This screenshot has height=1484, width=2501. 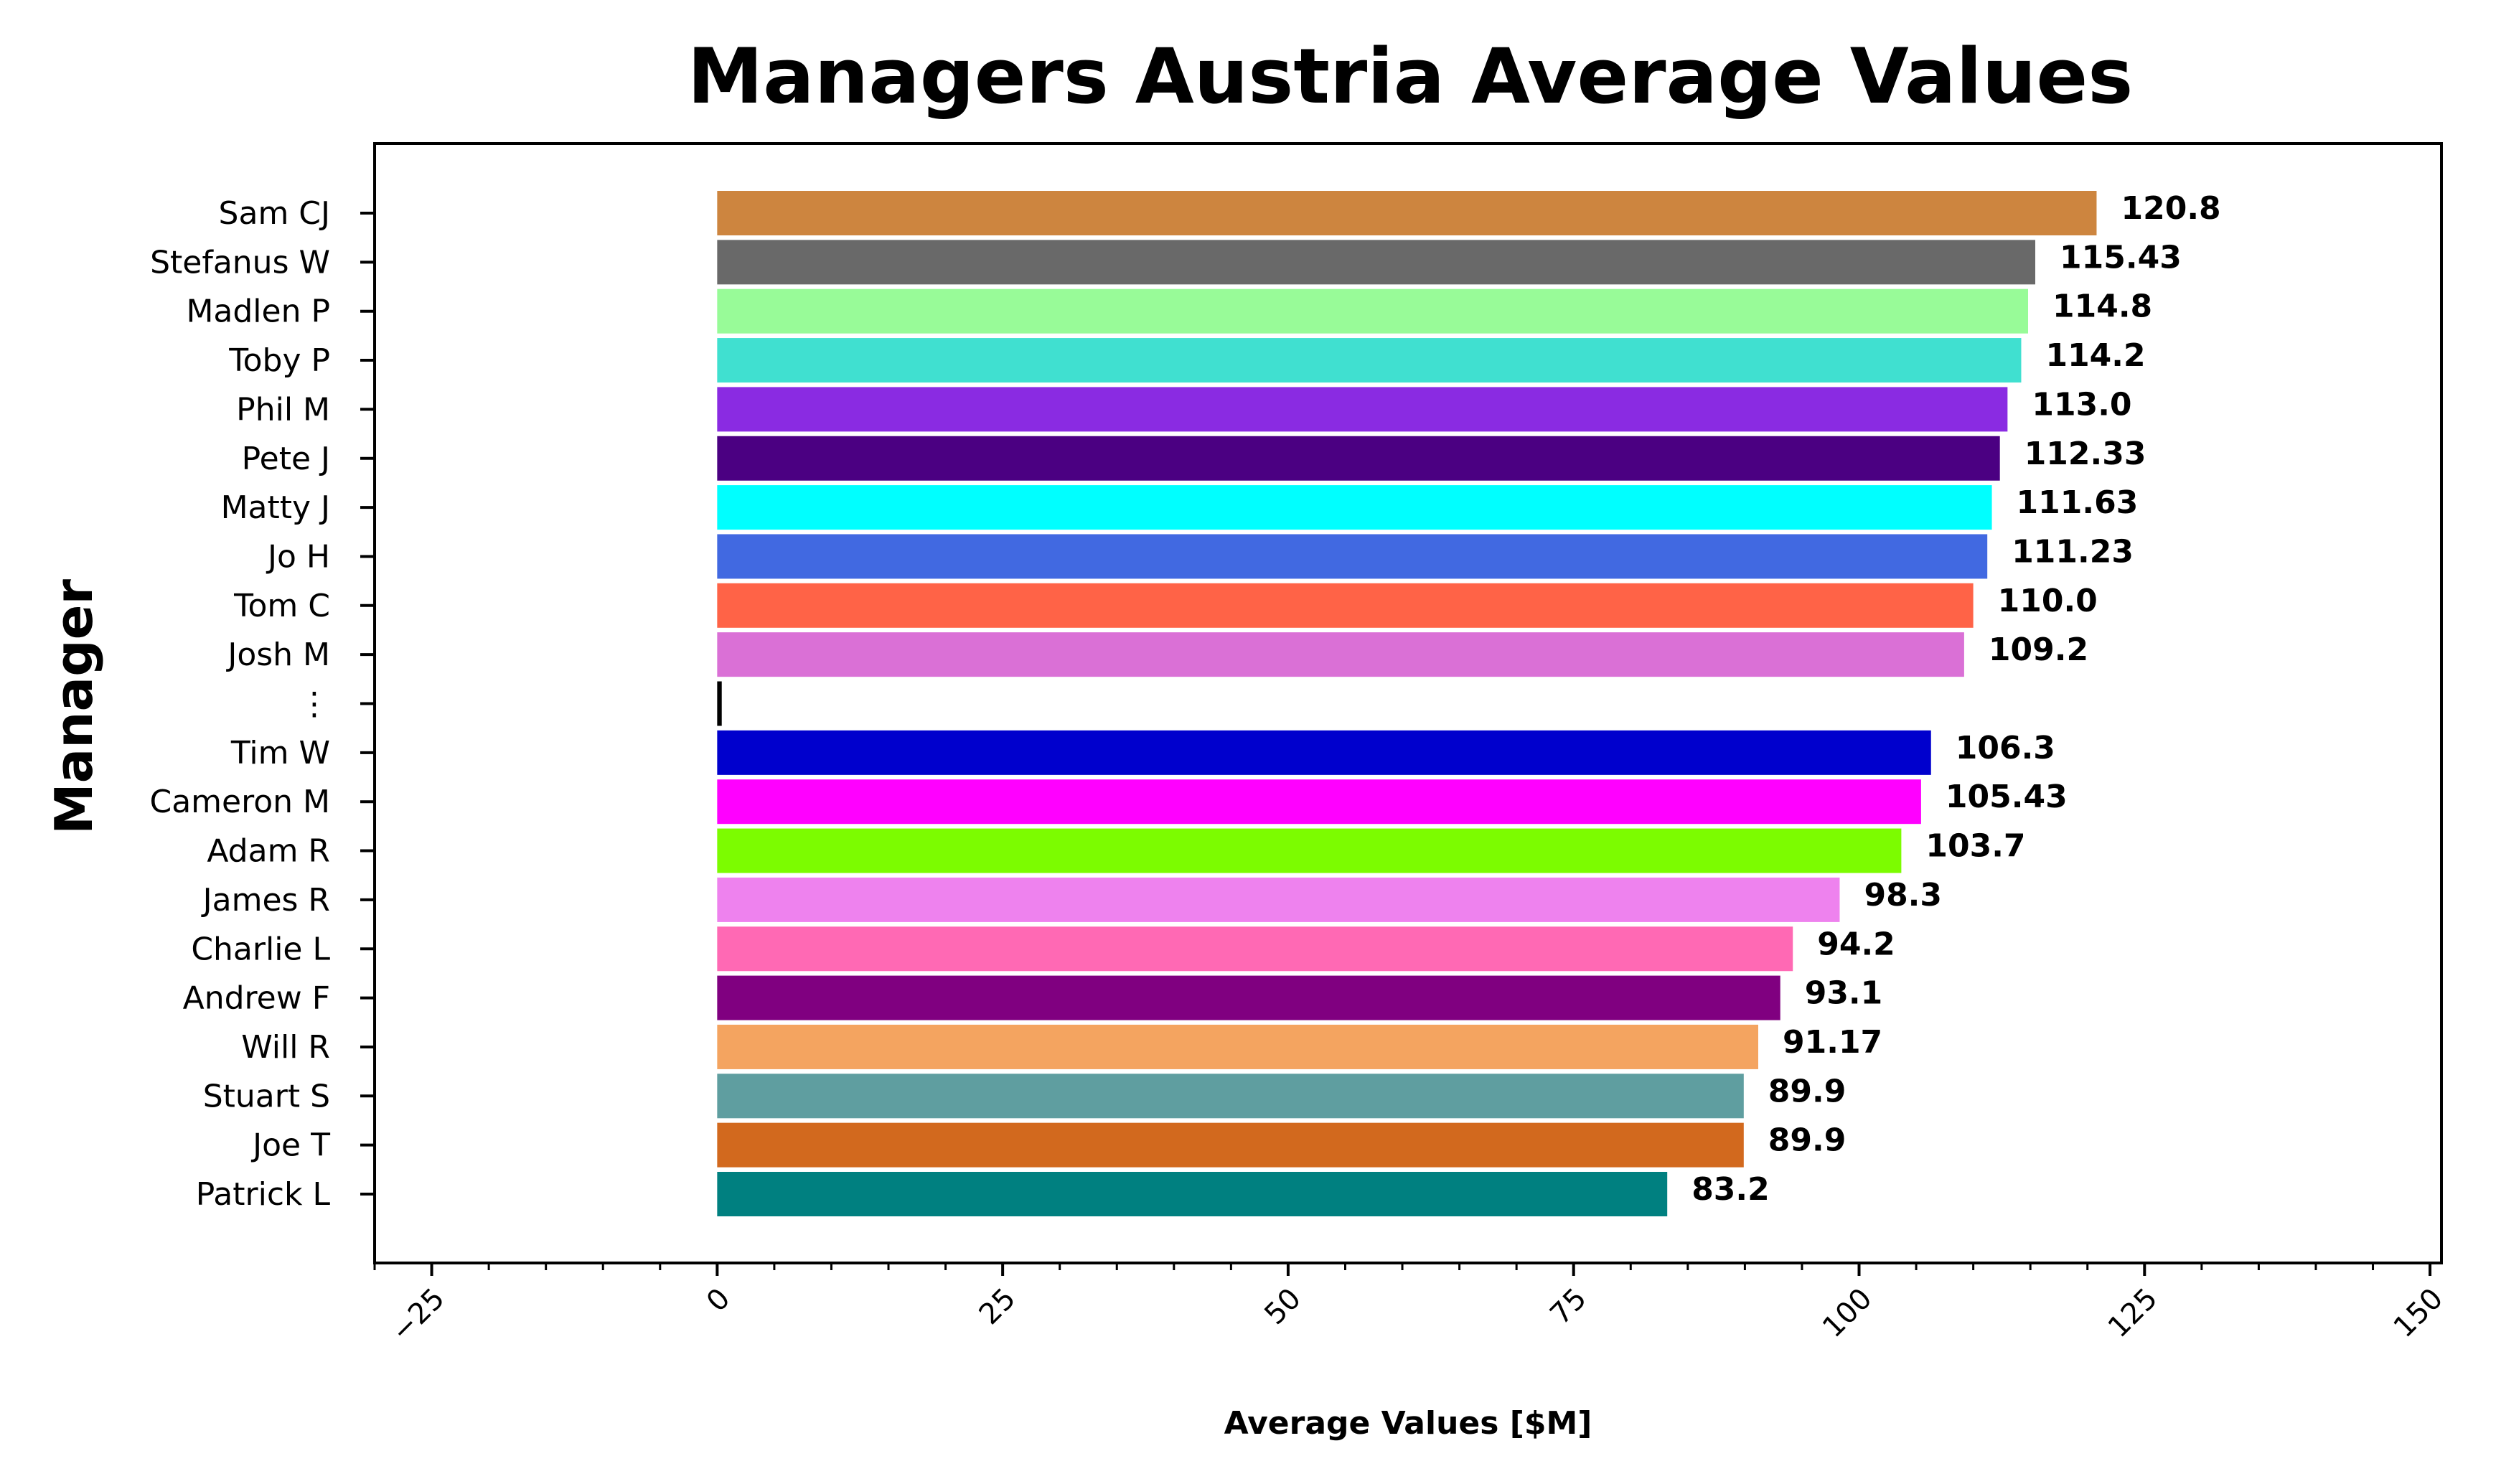 I want to click on y-tick-label: Jo H, so click(x=298, y=556).